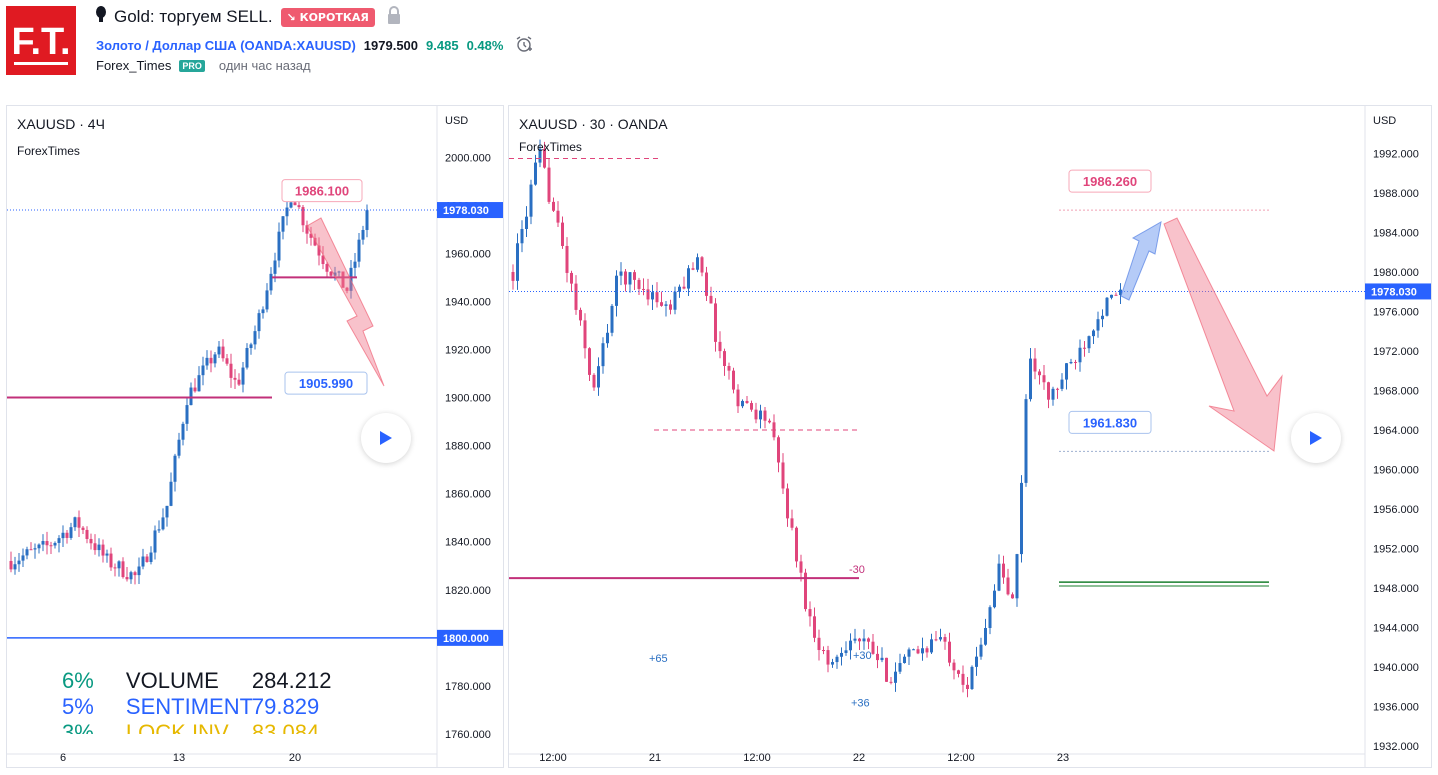  I want to click on lightbulb-icon, so click(101, 17).